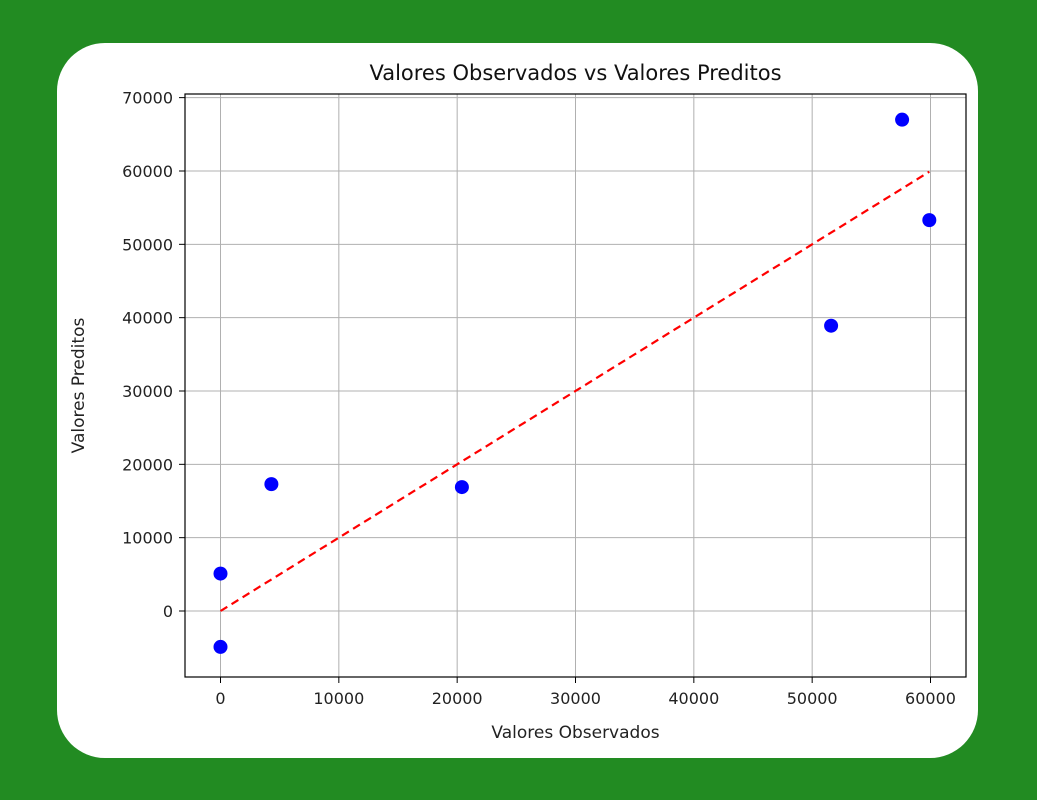 Image resolution: width=1037 pixels, height=800 pixels. What do you see at coordinates (147, 244) in the screenshot?
I see `y-tick-label: 50000` at bounding box center [147, 244].